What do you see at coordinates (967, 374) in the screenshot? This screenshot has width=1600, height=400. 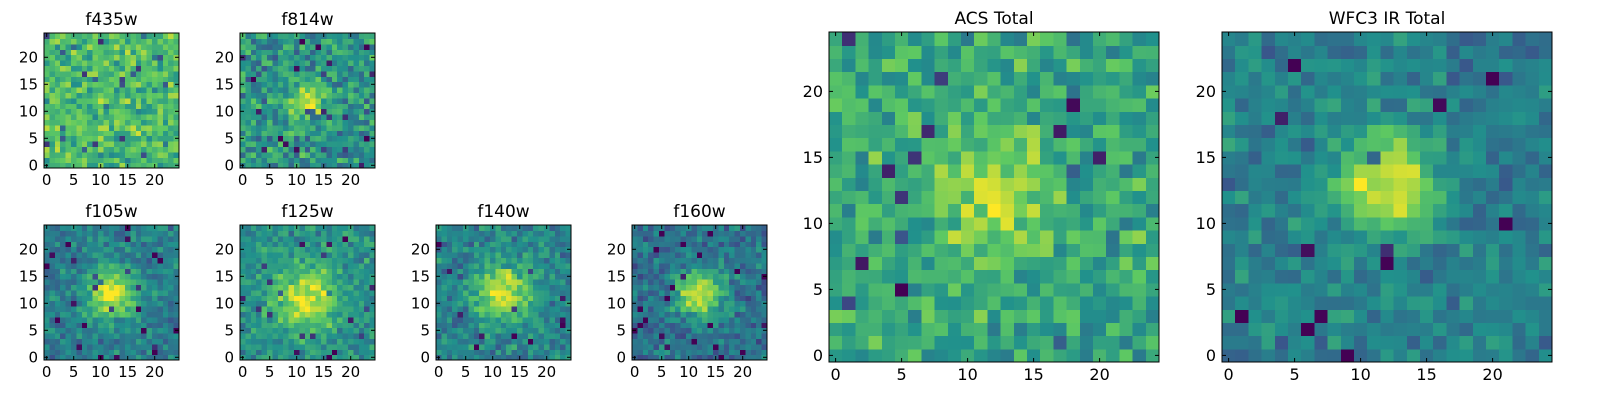 I see `x-tick-label: 10` at bounding box center [967, 374].